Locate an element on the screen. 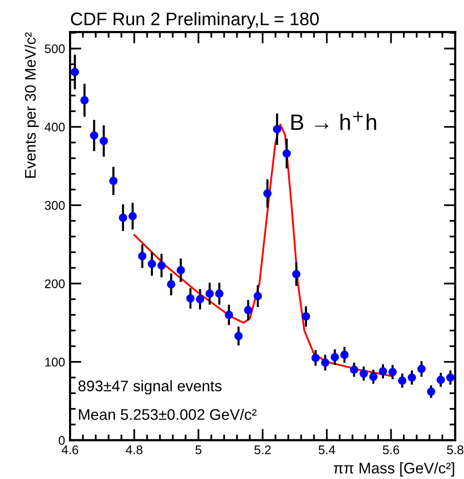 The height and width of the screenshot is (479, 464). y-tick-label: 0 is located at coordinates (61, 440).